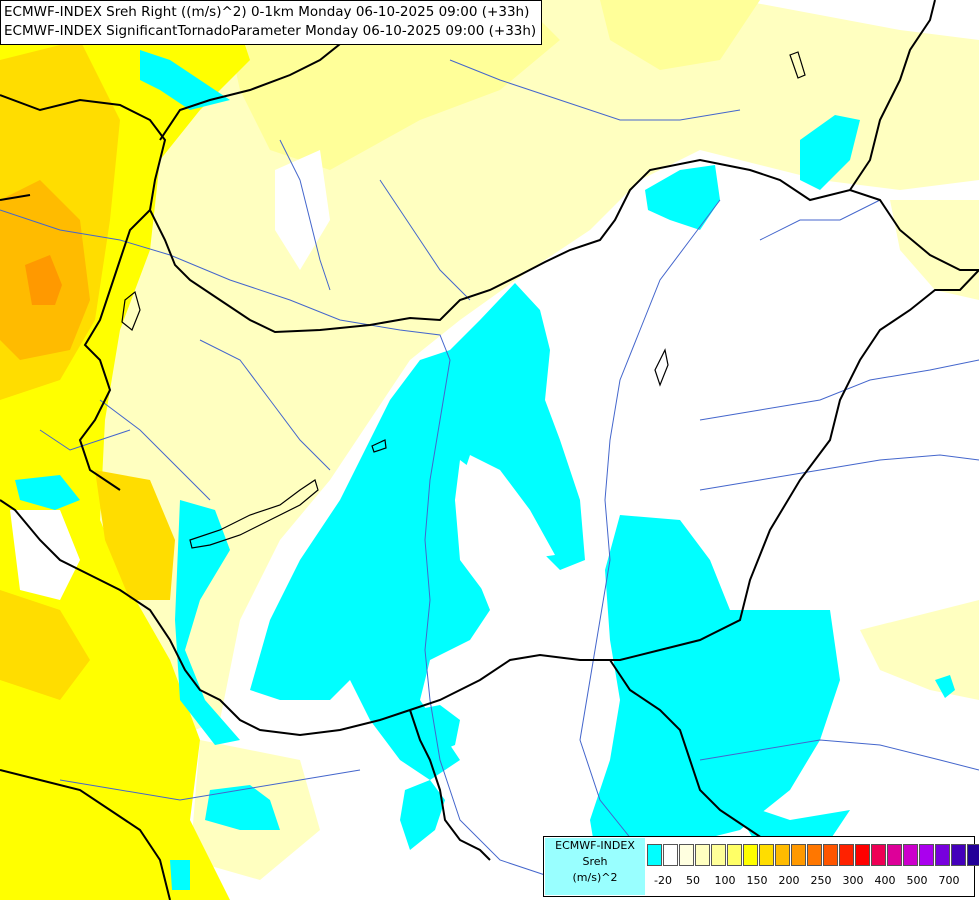 Image resolution: width=979 pixels, height=900 pixels. I want to click on sreh-region-white-east, so click(969, 505).